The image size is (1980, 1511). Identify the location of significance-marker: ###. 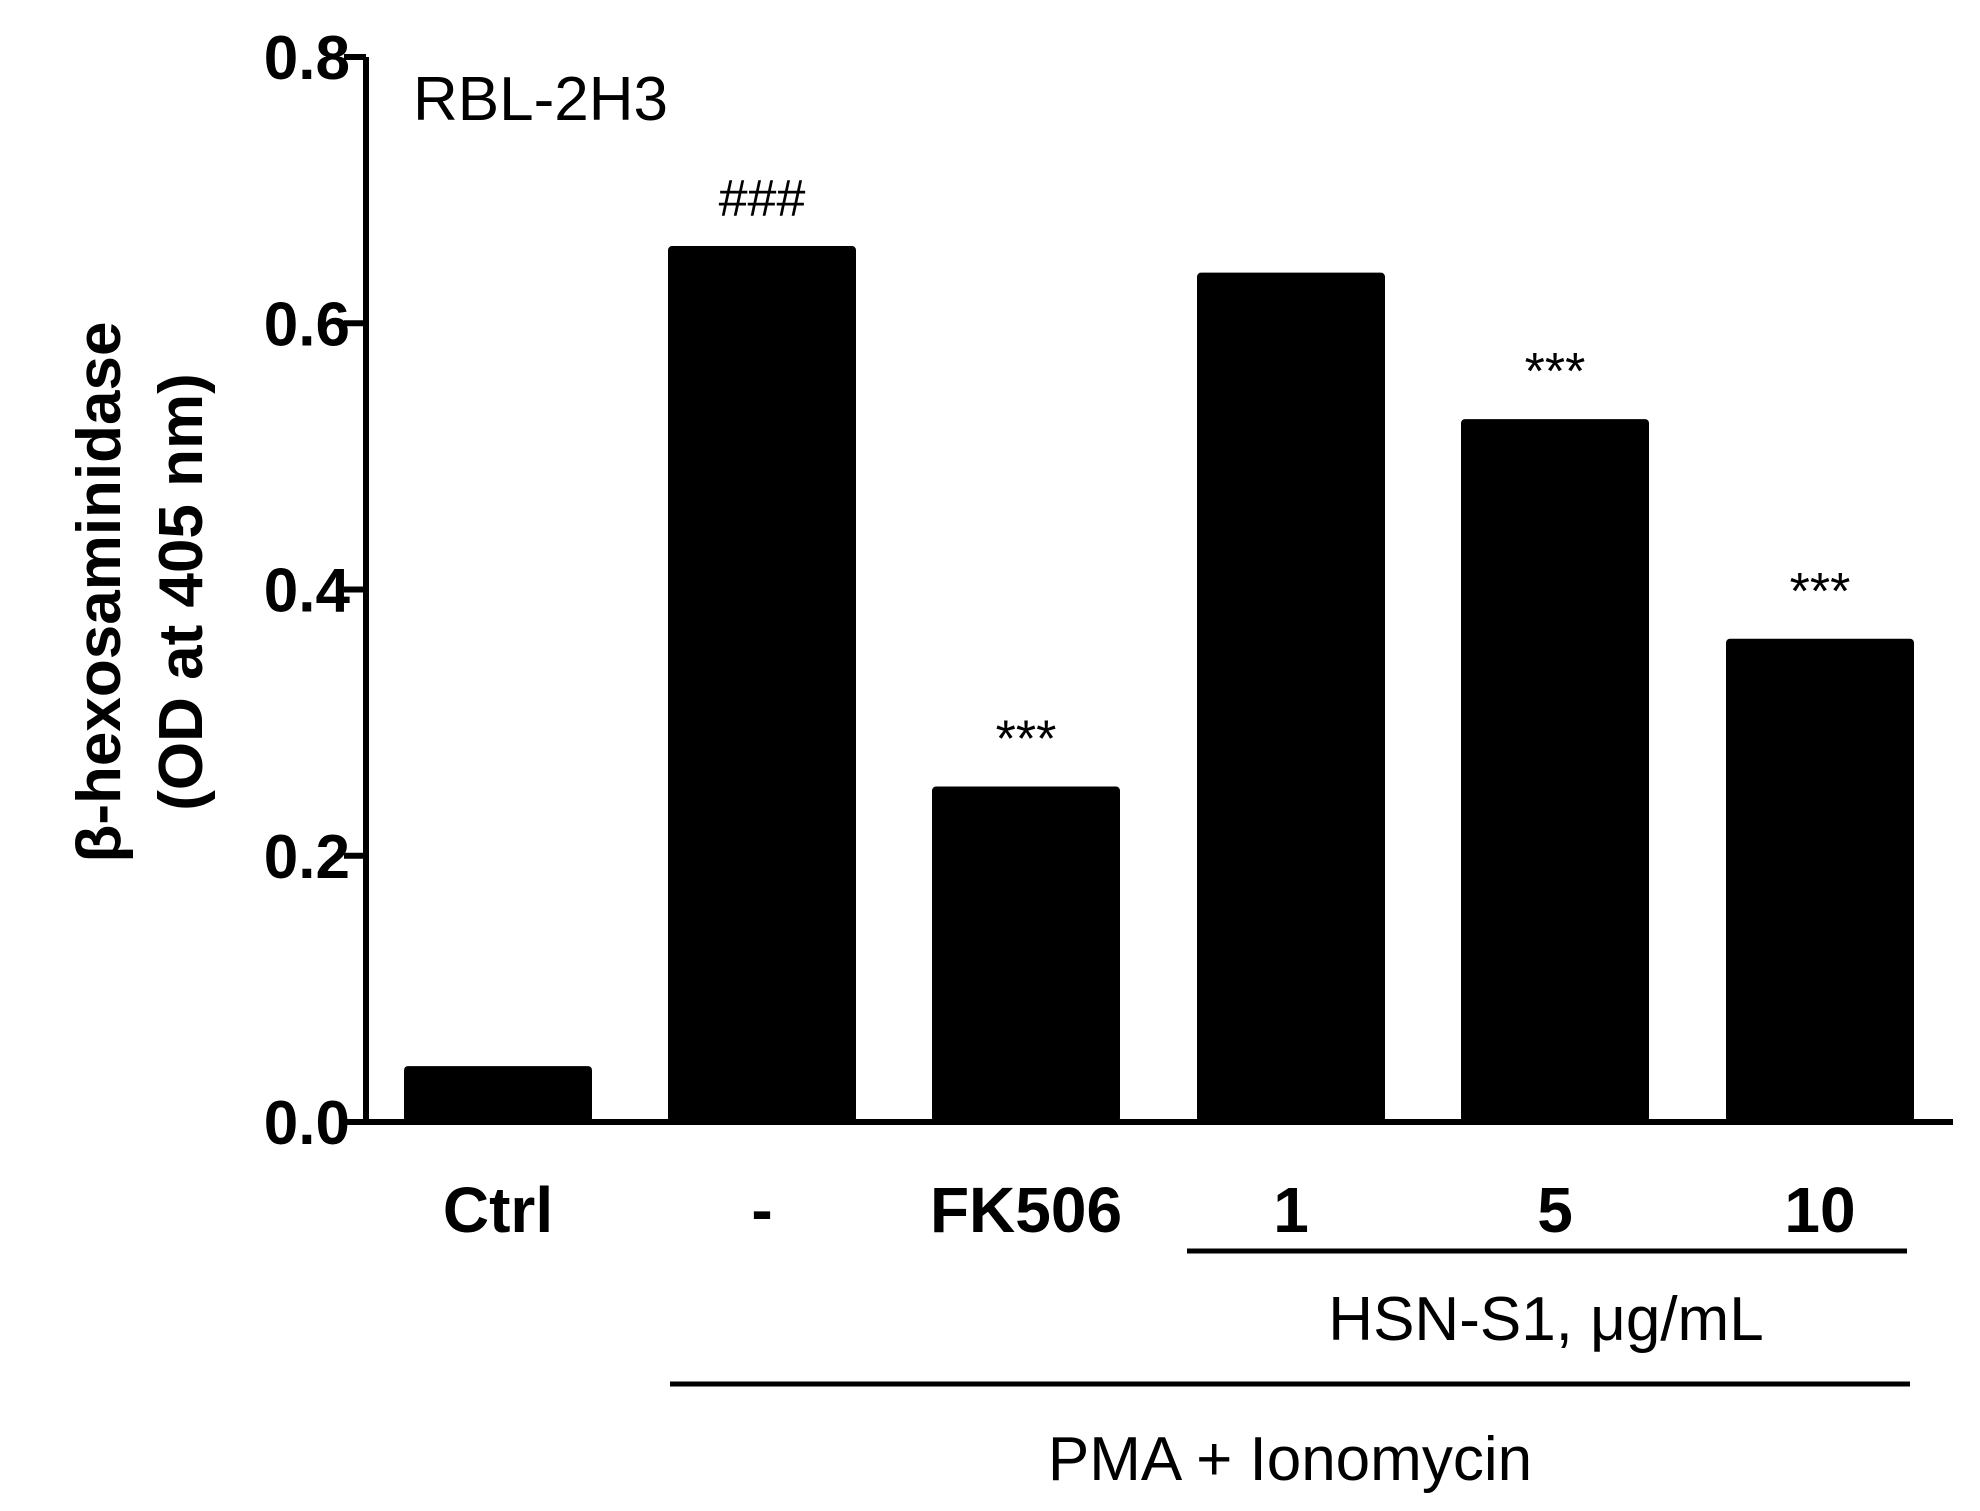
(762, 199).